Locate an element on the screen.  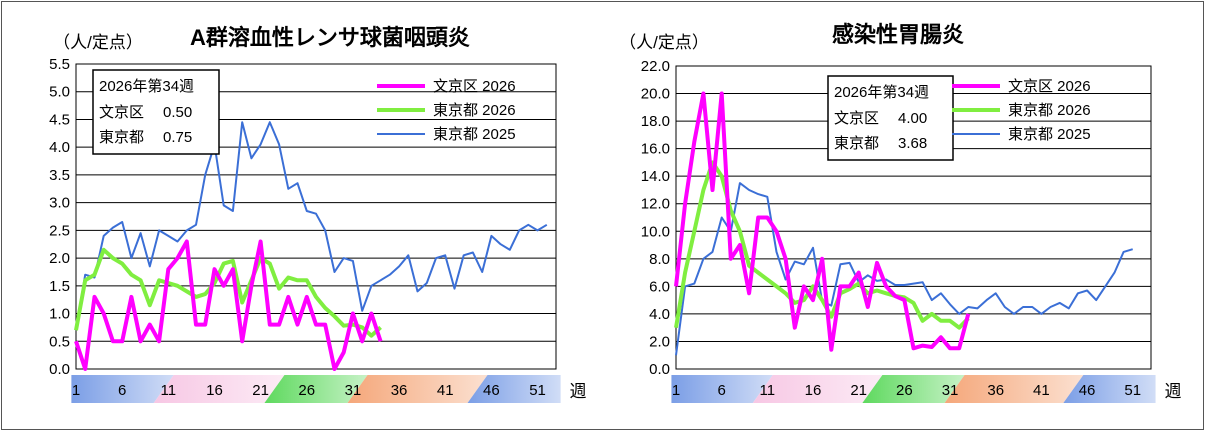
y-tick-label: 3.5 is located at coordinates (59, 175).